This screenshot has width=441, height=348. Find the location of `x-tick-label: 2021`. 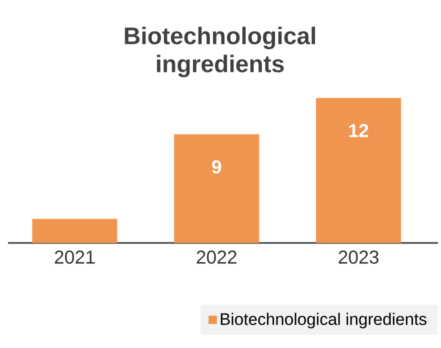

x-tick-label: 2021 is located at coordinates (74, 257).